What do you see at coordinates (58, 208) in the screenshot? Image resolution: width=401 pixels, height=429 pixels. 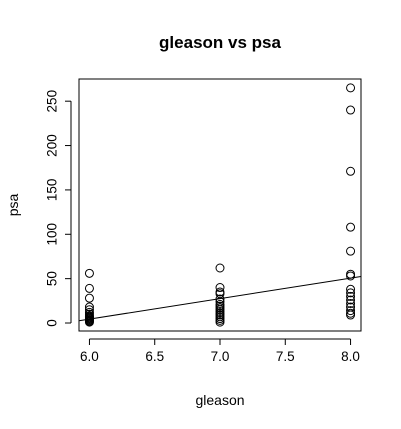 I see `y-axis: 0 50 100 150 200 250` at bounding box center [58, 208].